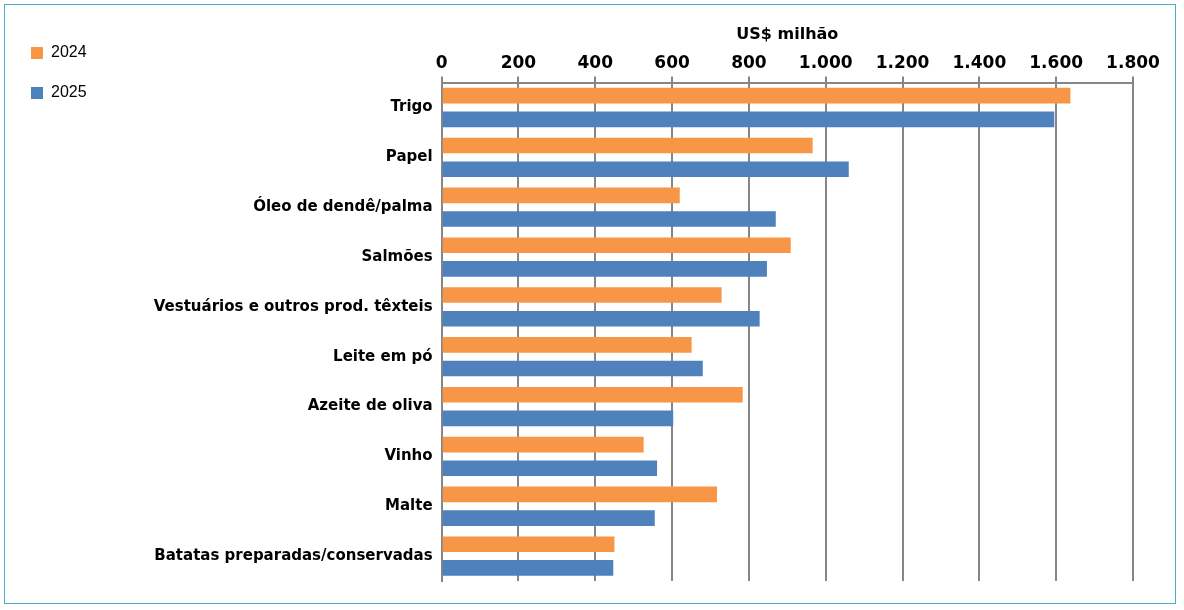 This screenshot has height=610, width=1184. What do you see at coordinates (370, 405) in the screenshot?
I see `y-tick-label: Azeite de oliva` at bounding box center [370, 405].